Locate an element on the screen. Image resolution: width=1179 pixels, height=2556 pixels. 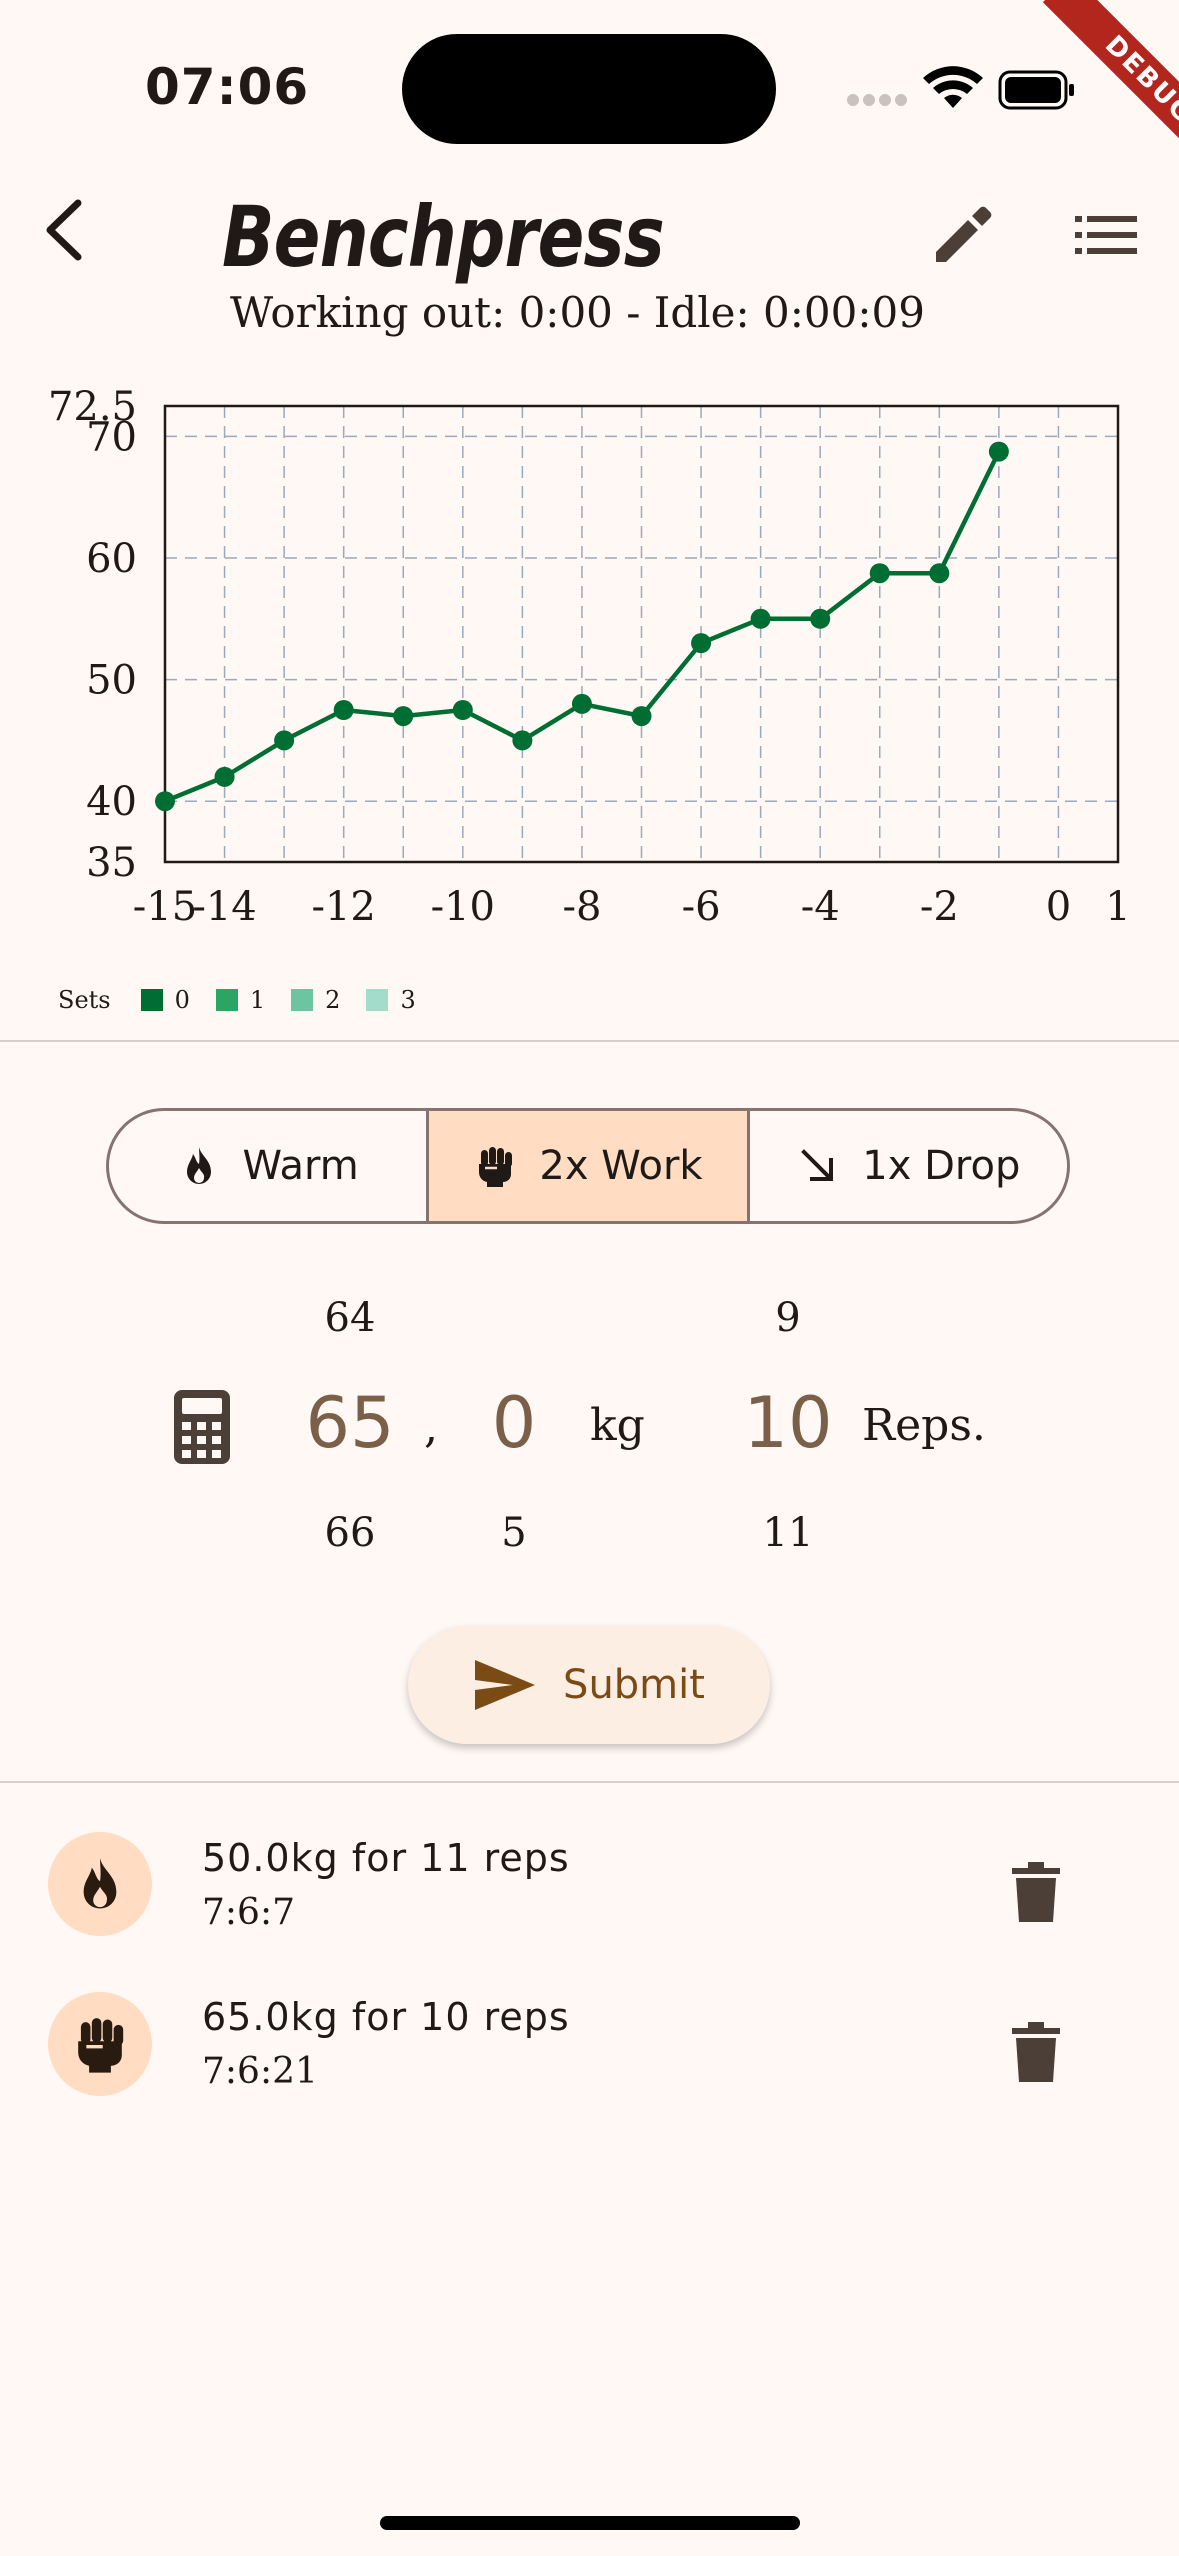
segment-work: 2x Work is located at coordinates (586, 1166).